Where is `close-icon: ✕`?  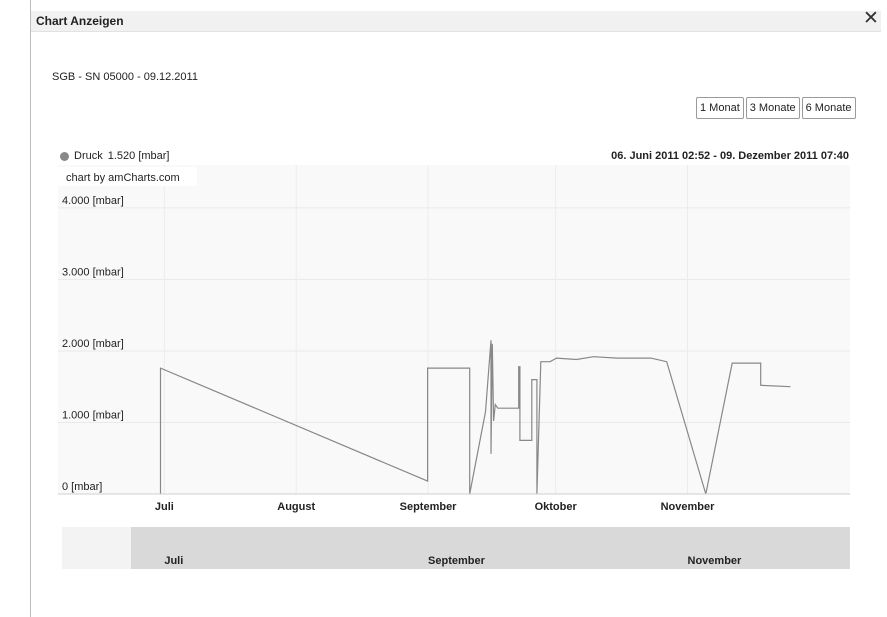 close-icon: ✕ is located at coordinates (871, 18).